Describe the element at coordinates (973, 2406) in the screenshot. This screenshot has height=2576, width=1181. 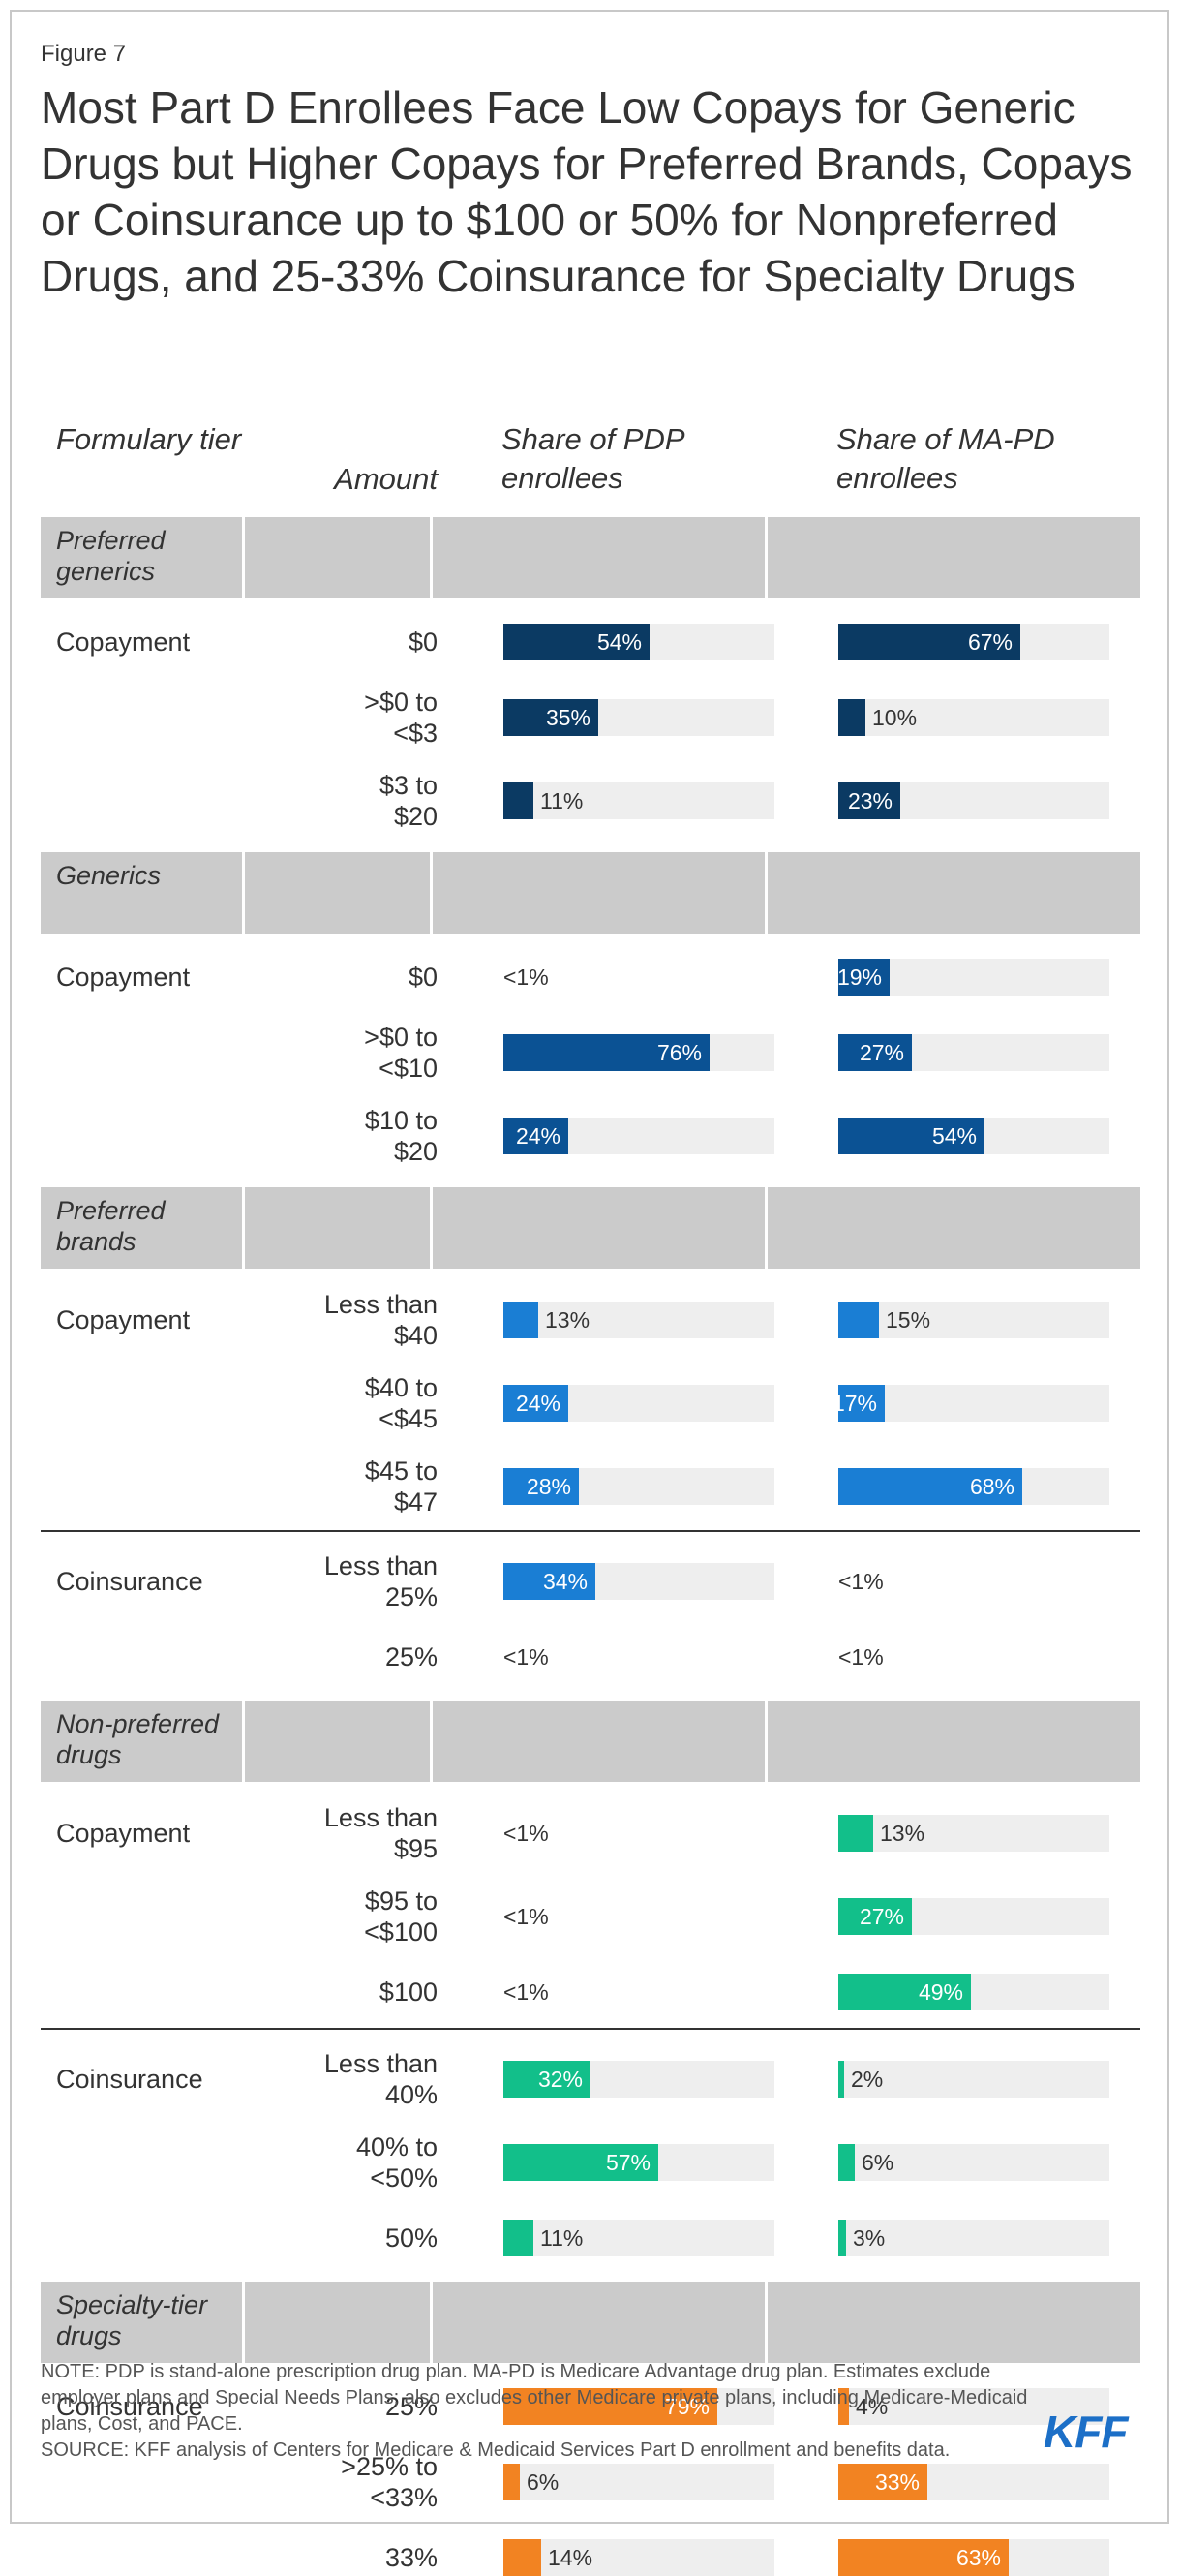
I see `mapd-bar-track: 4%` at that location.